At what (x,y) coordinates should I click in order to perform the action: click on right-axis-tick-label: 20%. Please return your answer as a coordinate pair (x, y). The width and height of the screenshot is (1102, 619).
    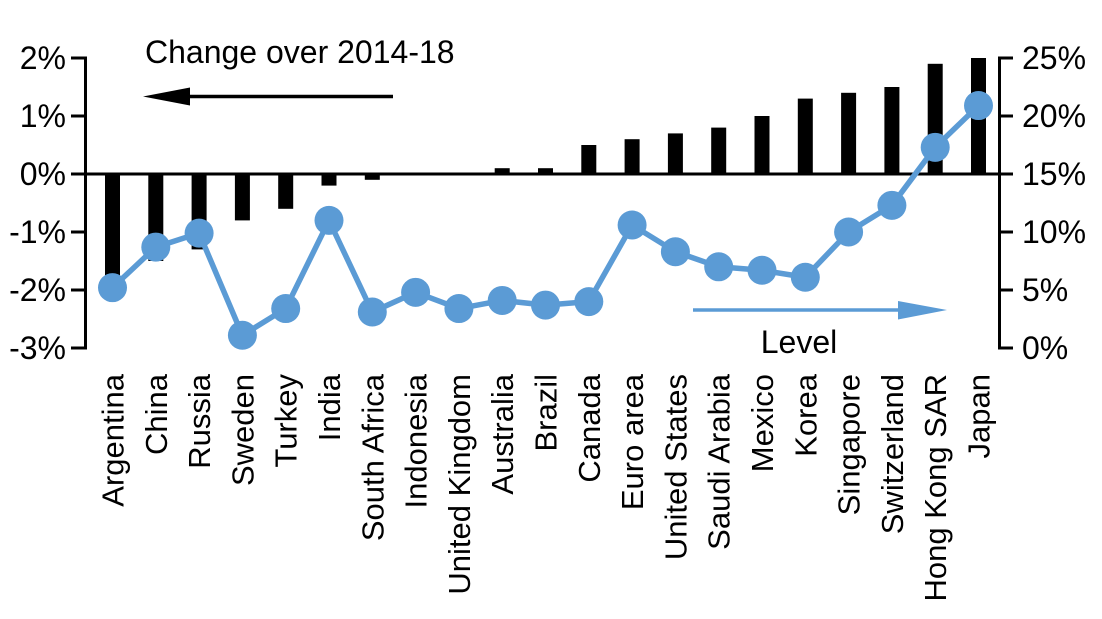
    Looking at the image, I should click on (1054, 116).